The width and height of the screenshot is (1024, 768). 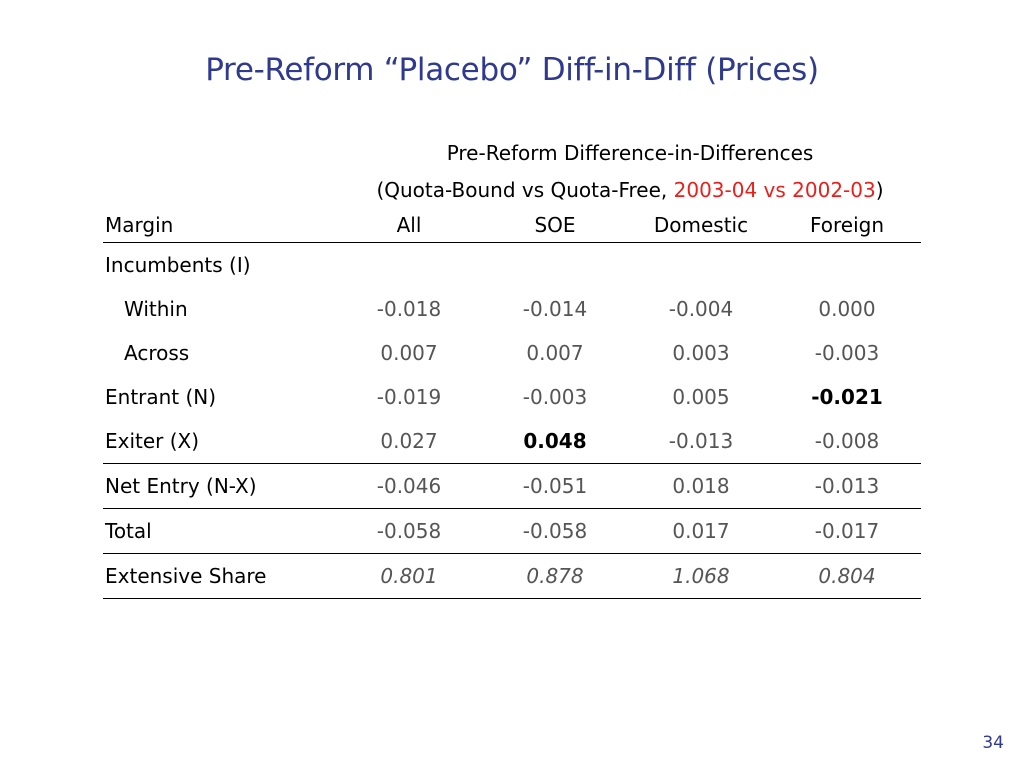 What do you see at coordinates (701, 309) in the screenshot?
I see `cell-domestic: -0.004` at bounding box center [701, 309].